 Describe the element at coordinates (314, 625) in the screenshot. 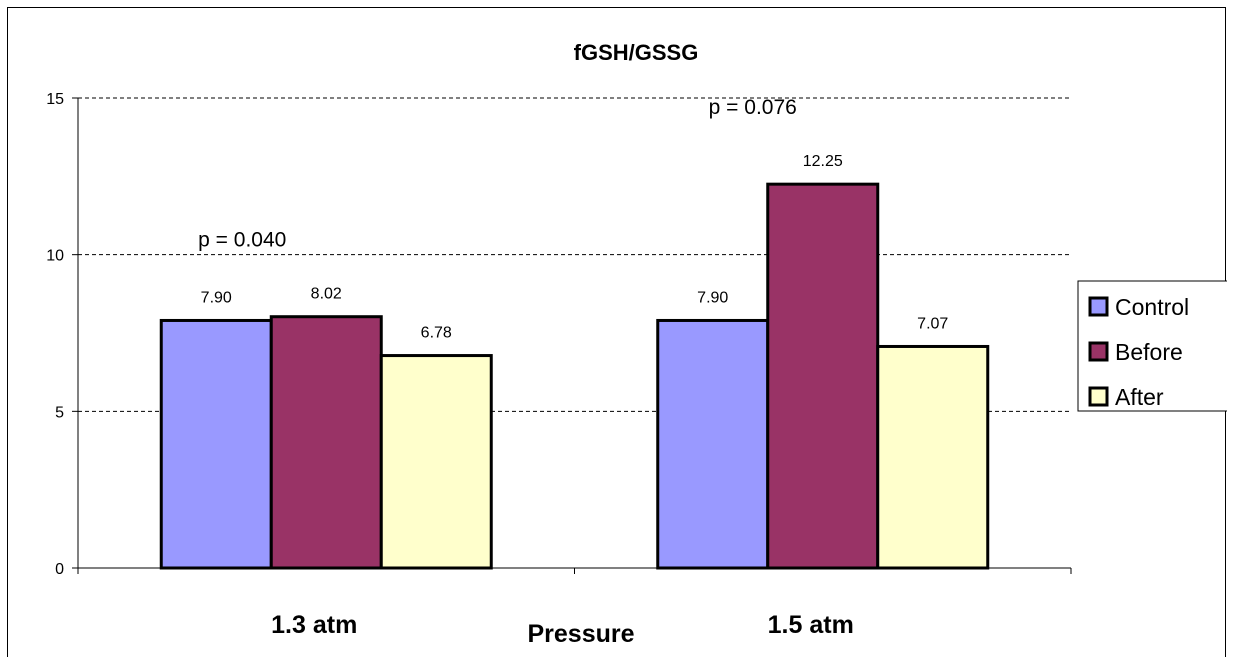

I see `category-label: 1.3 atm` at that location.